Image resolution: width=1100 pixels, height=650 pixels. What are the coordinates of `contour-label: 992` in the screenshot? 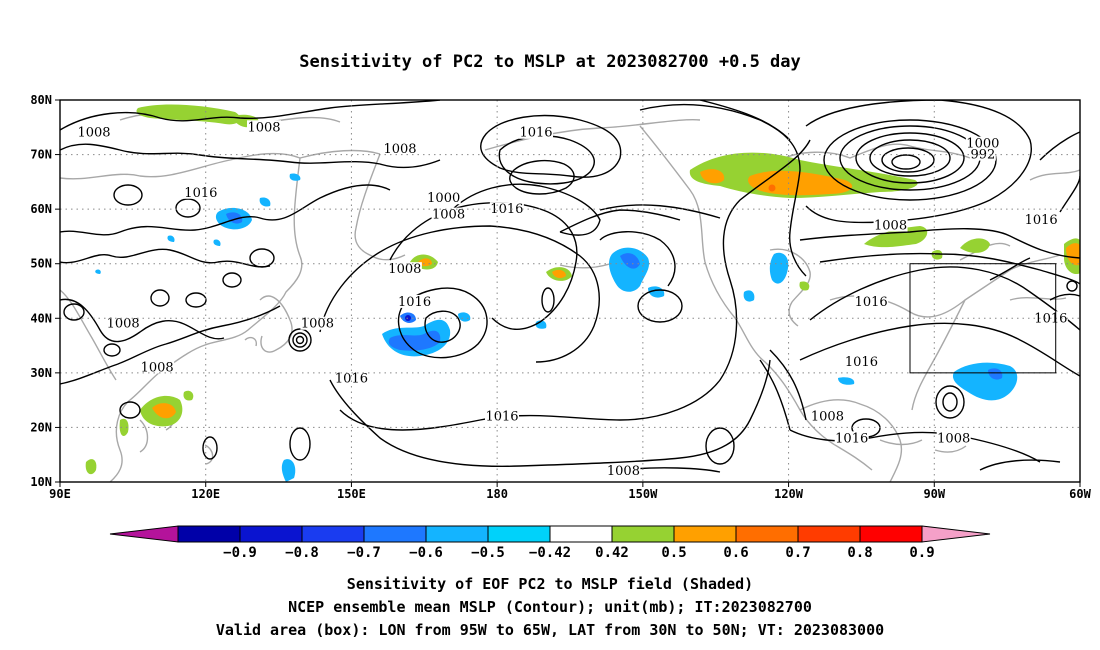 It's located at (982, 155).